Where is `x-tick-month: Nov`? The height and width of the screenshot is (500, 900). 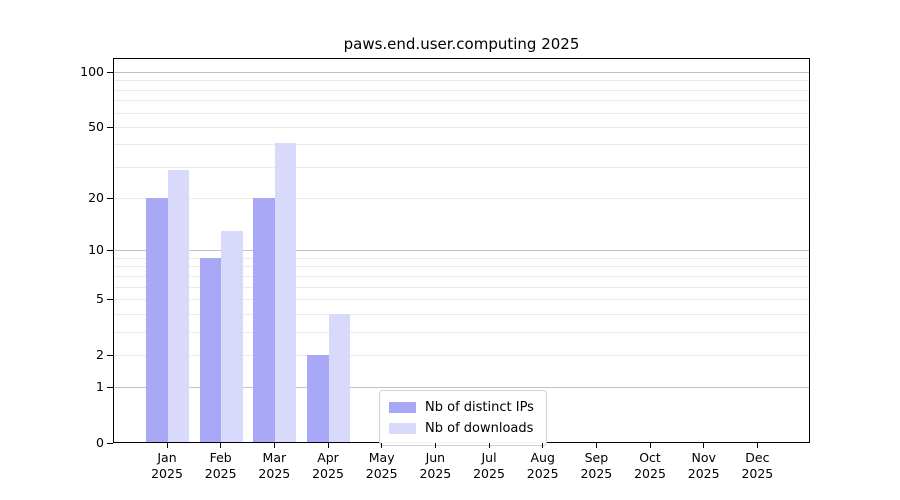
x-tick-month: Nov is located at coordinates (703, 457).